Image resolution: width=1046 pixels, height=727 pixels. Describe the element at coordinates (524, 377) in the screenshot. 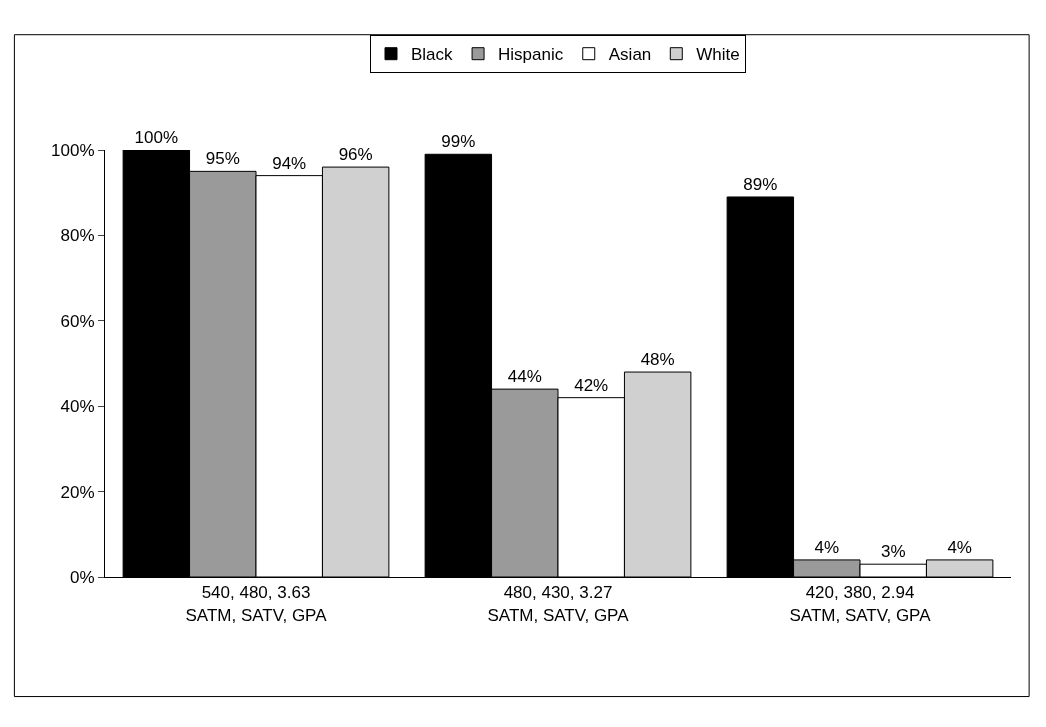

I see `text: 44%` at that location.